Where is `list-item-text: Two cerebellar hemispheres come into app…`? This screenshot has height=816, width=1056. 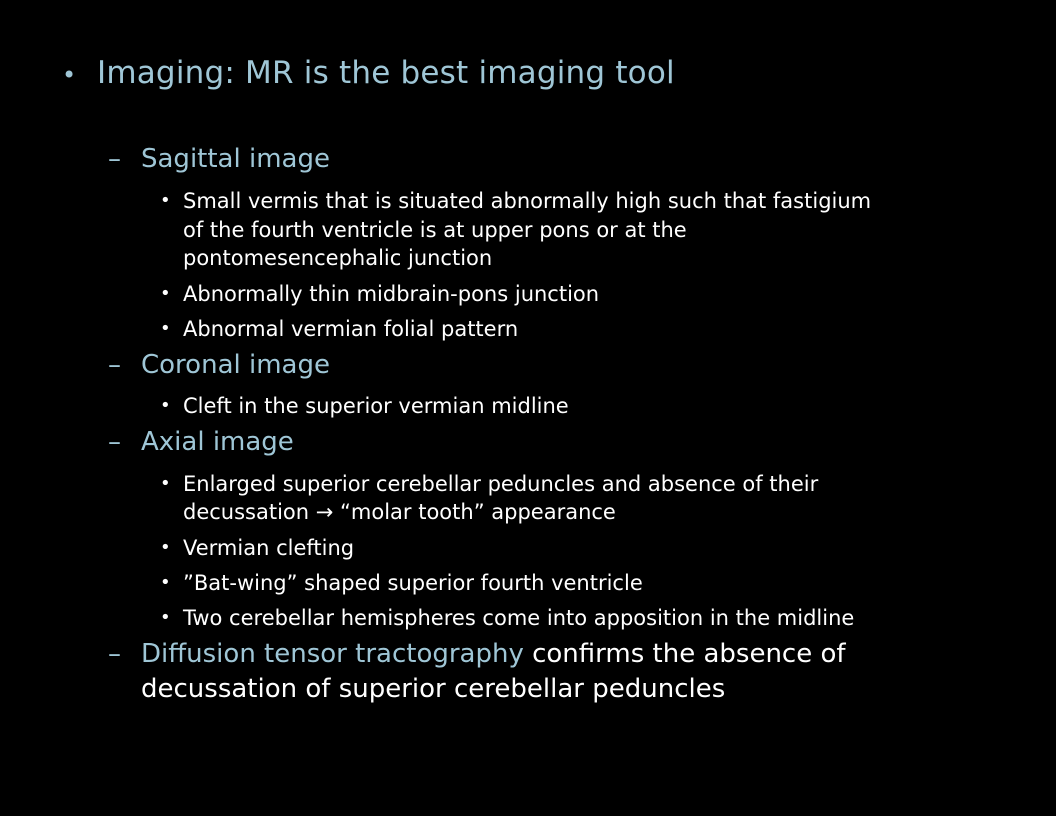
list-item-text: Two cerebellar hemispheres come into app… is located at coordinates (519, 618).